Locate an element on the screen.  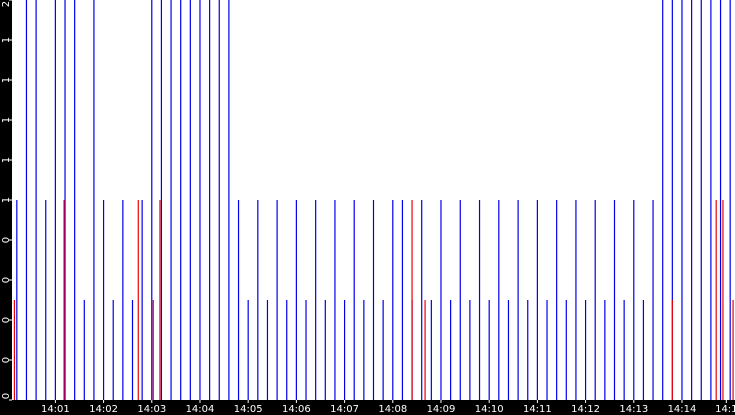
x-tick-label: 14:1 is located at coordinates (725, 409).